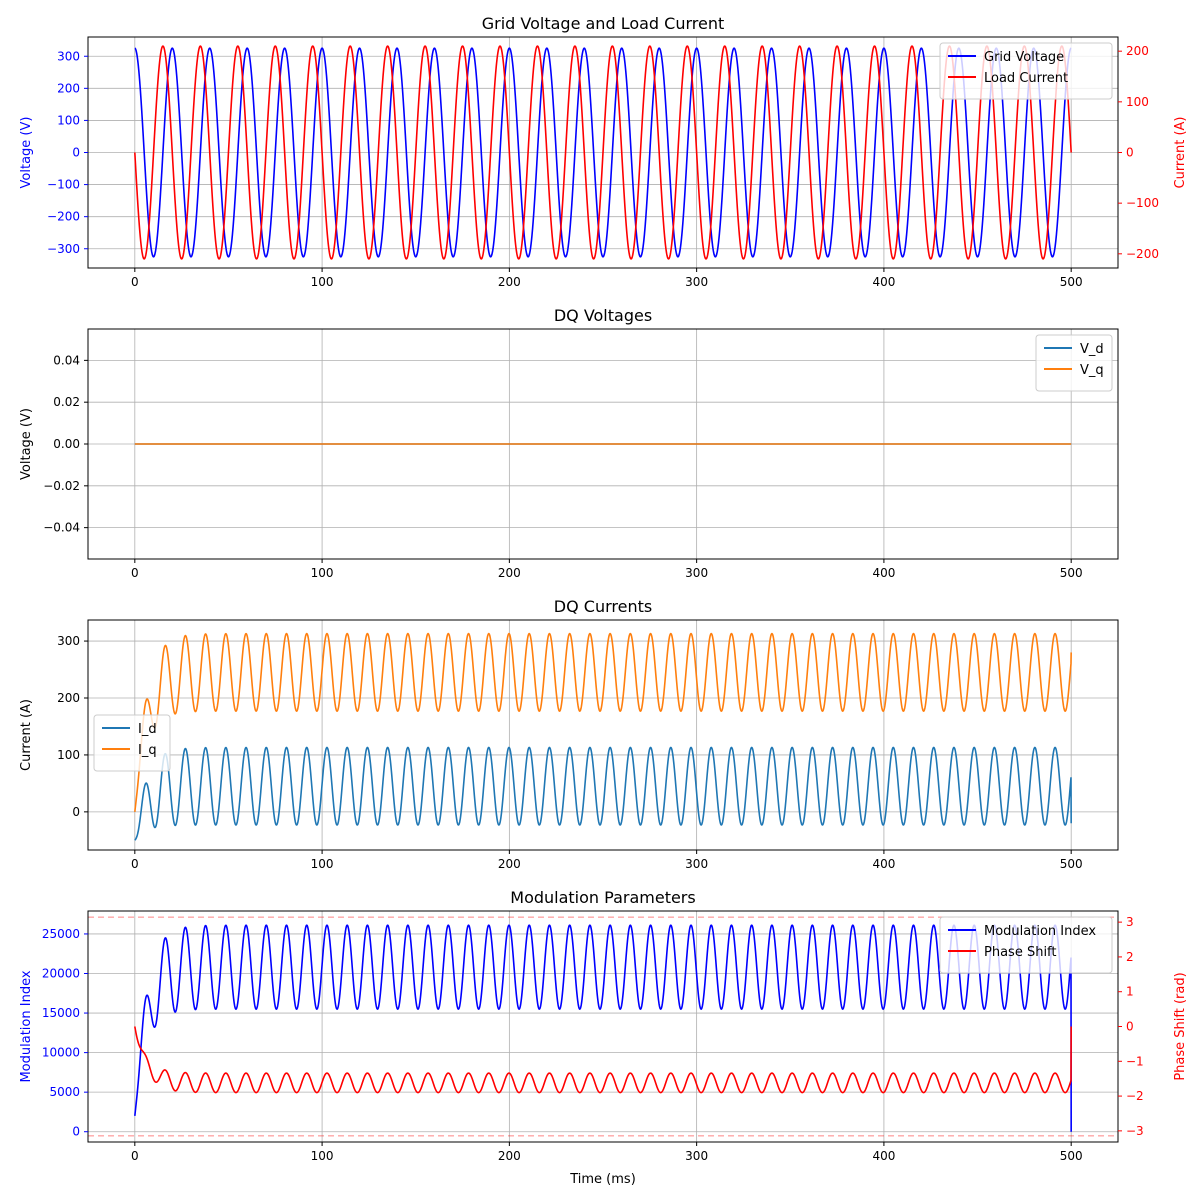 The height and width of the screenshot is (1200, 1200). I want to click on legend: Grid Voltage Load Current, so click(1026, 71).